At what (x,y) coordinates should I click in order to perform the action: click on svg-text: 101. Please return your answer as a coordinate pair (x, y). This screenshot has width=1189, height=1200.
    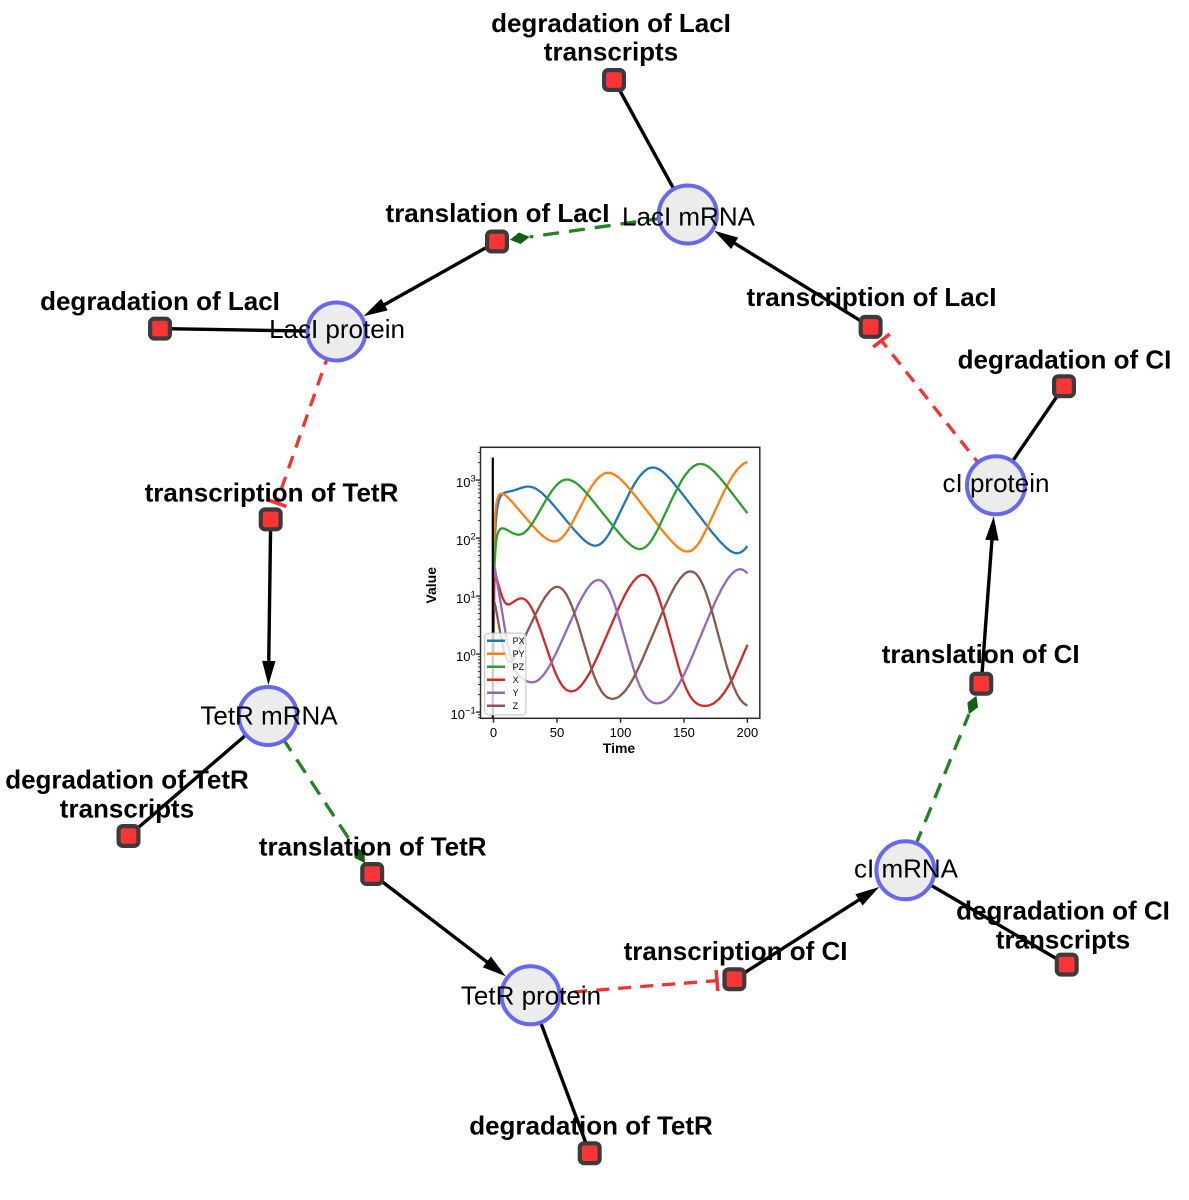
    Looking at the image, I should click on (466, 598).